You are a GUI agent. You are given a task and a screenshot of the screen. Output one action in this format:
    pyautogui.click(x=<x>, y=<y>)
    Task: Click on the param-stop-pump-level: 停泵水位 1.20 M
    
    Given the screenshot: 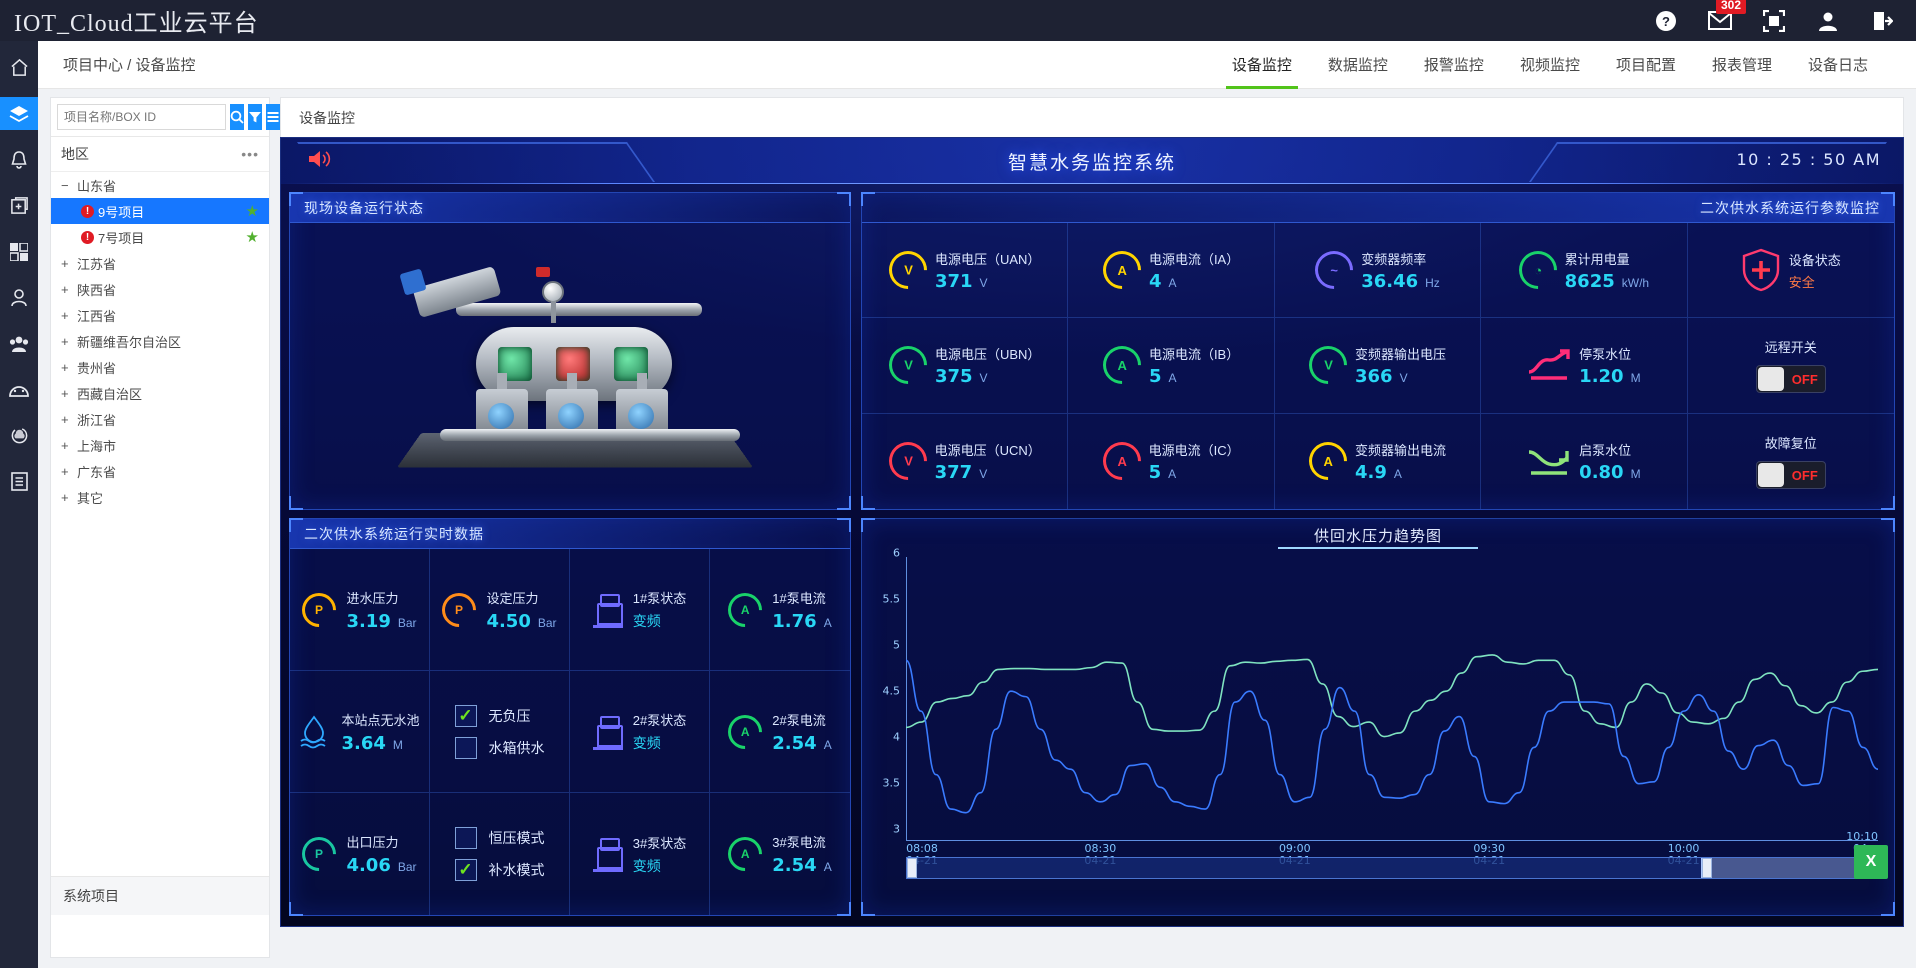 What is the action you would take?
    pyautogui.click(x=1584, y=366)
    